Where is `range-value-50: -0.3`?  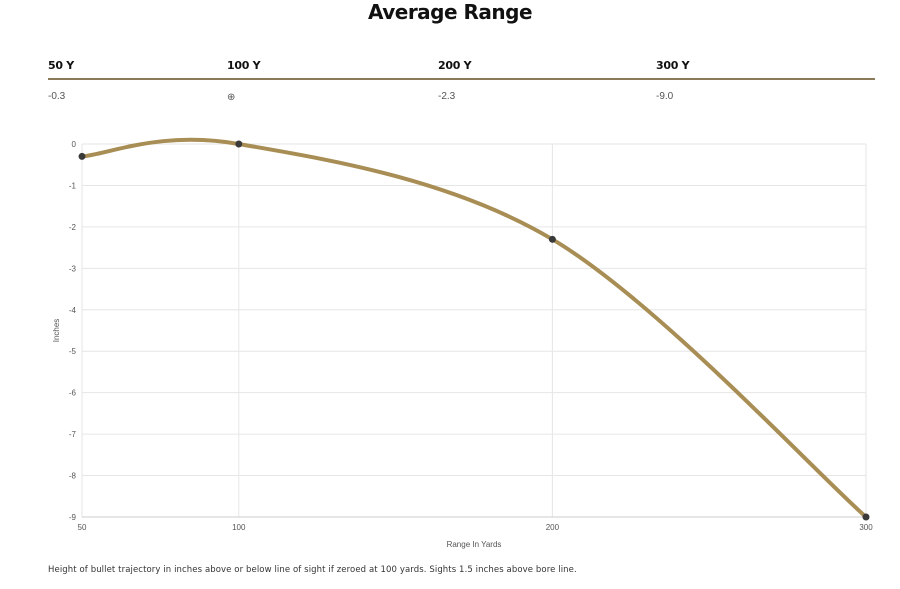
range-value-50: -0.3 is located at coordinates (57, 96).